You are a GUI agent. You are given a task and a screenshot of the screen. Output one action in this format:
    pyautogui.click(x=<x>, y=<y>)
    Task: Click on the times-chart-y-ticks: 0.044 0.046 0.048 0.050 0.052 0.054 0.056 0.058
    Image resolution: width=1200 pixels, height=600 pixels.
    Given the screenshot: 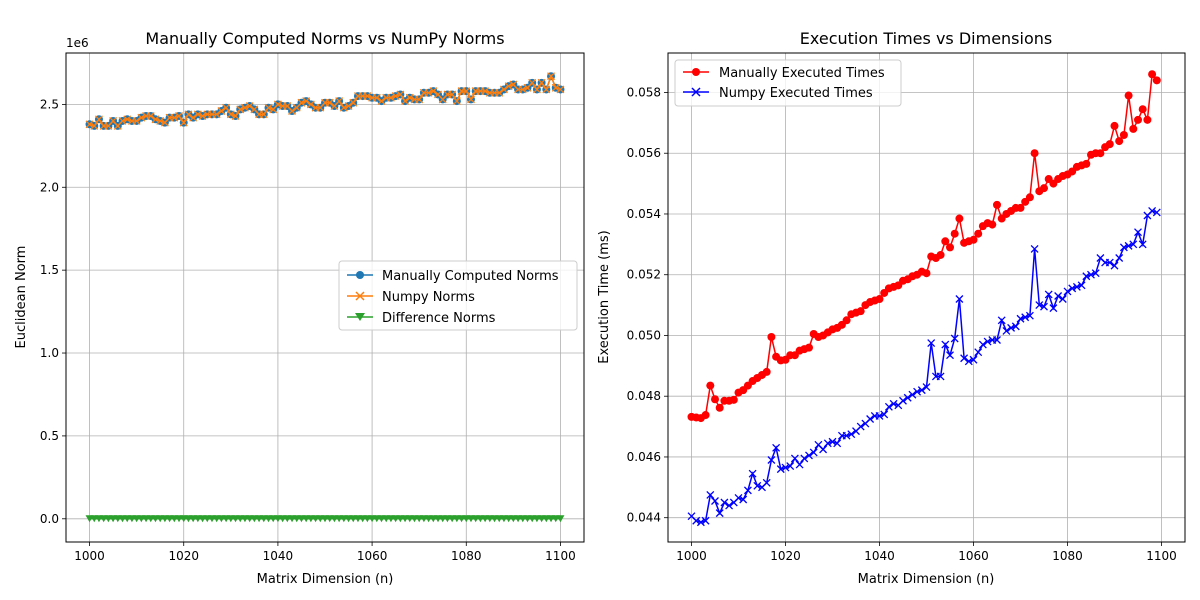 What is the action you would take?
    pyautogui.click(x=647, y=305)
    